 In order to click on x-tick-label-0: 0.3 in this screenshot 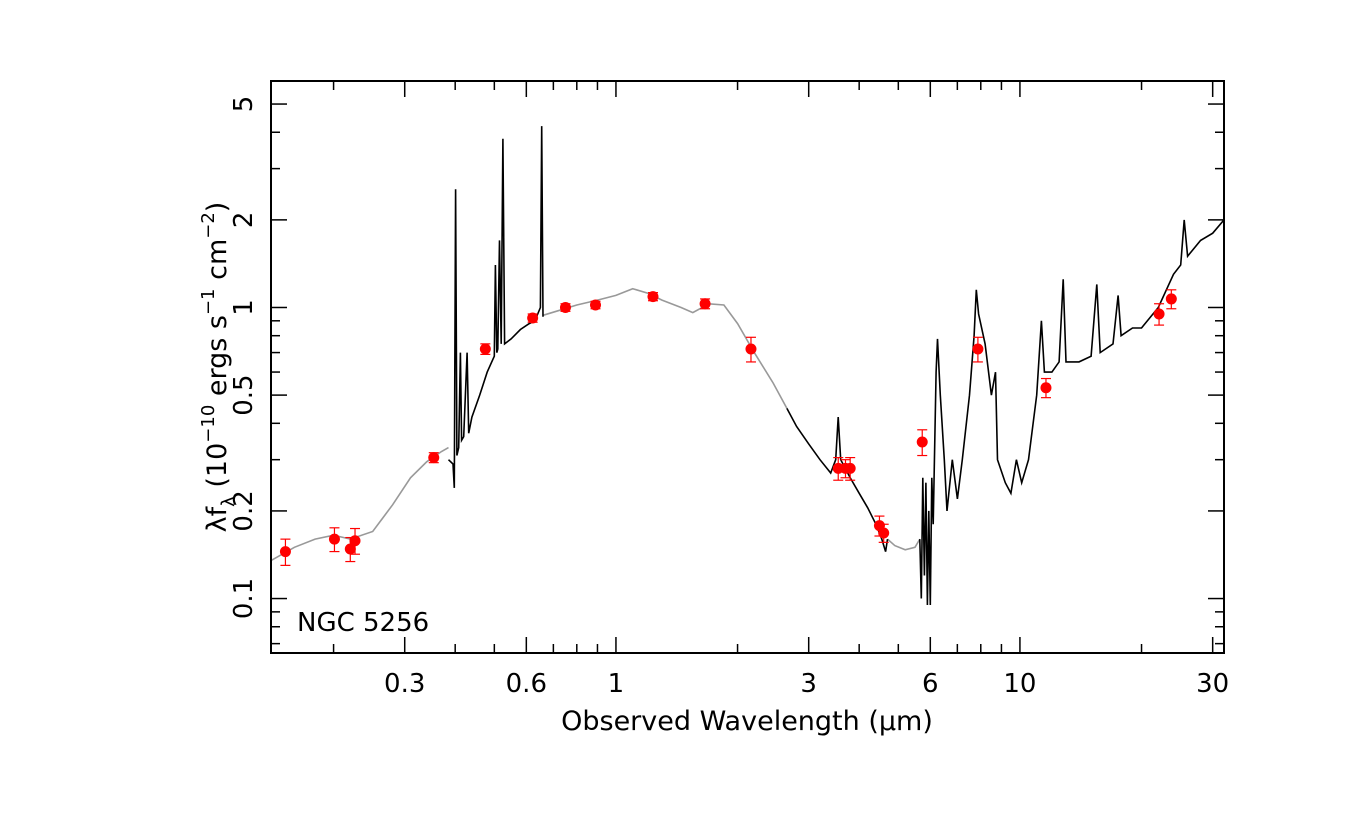, I will do `click(404, 684)`.